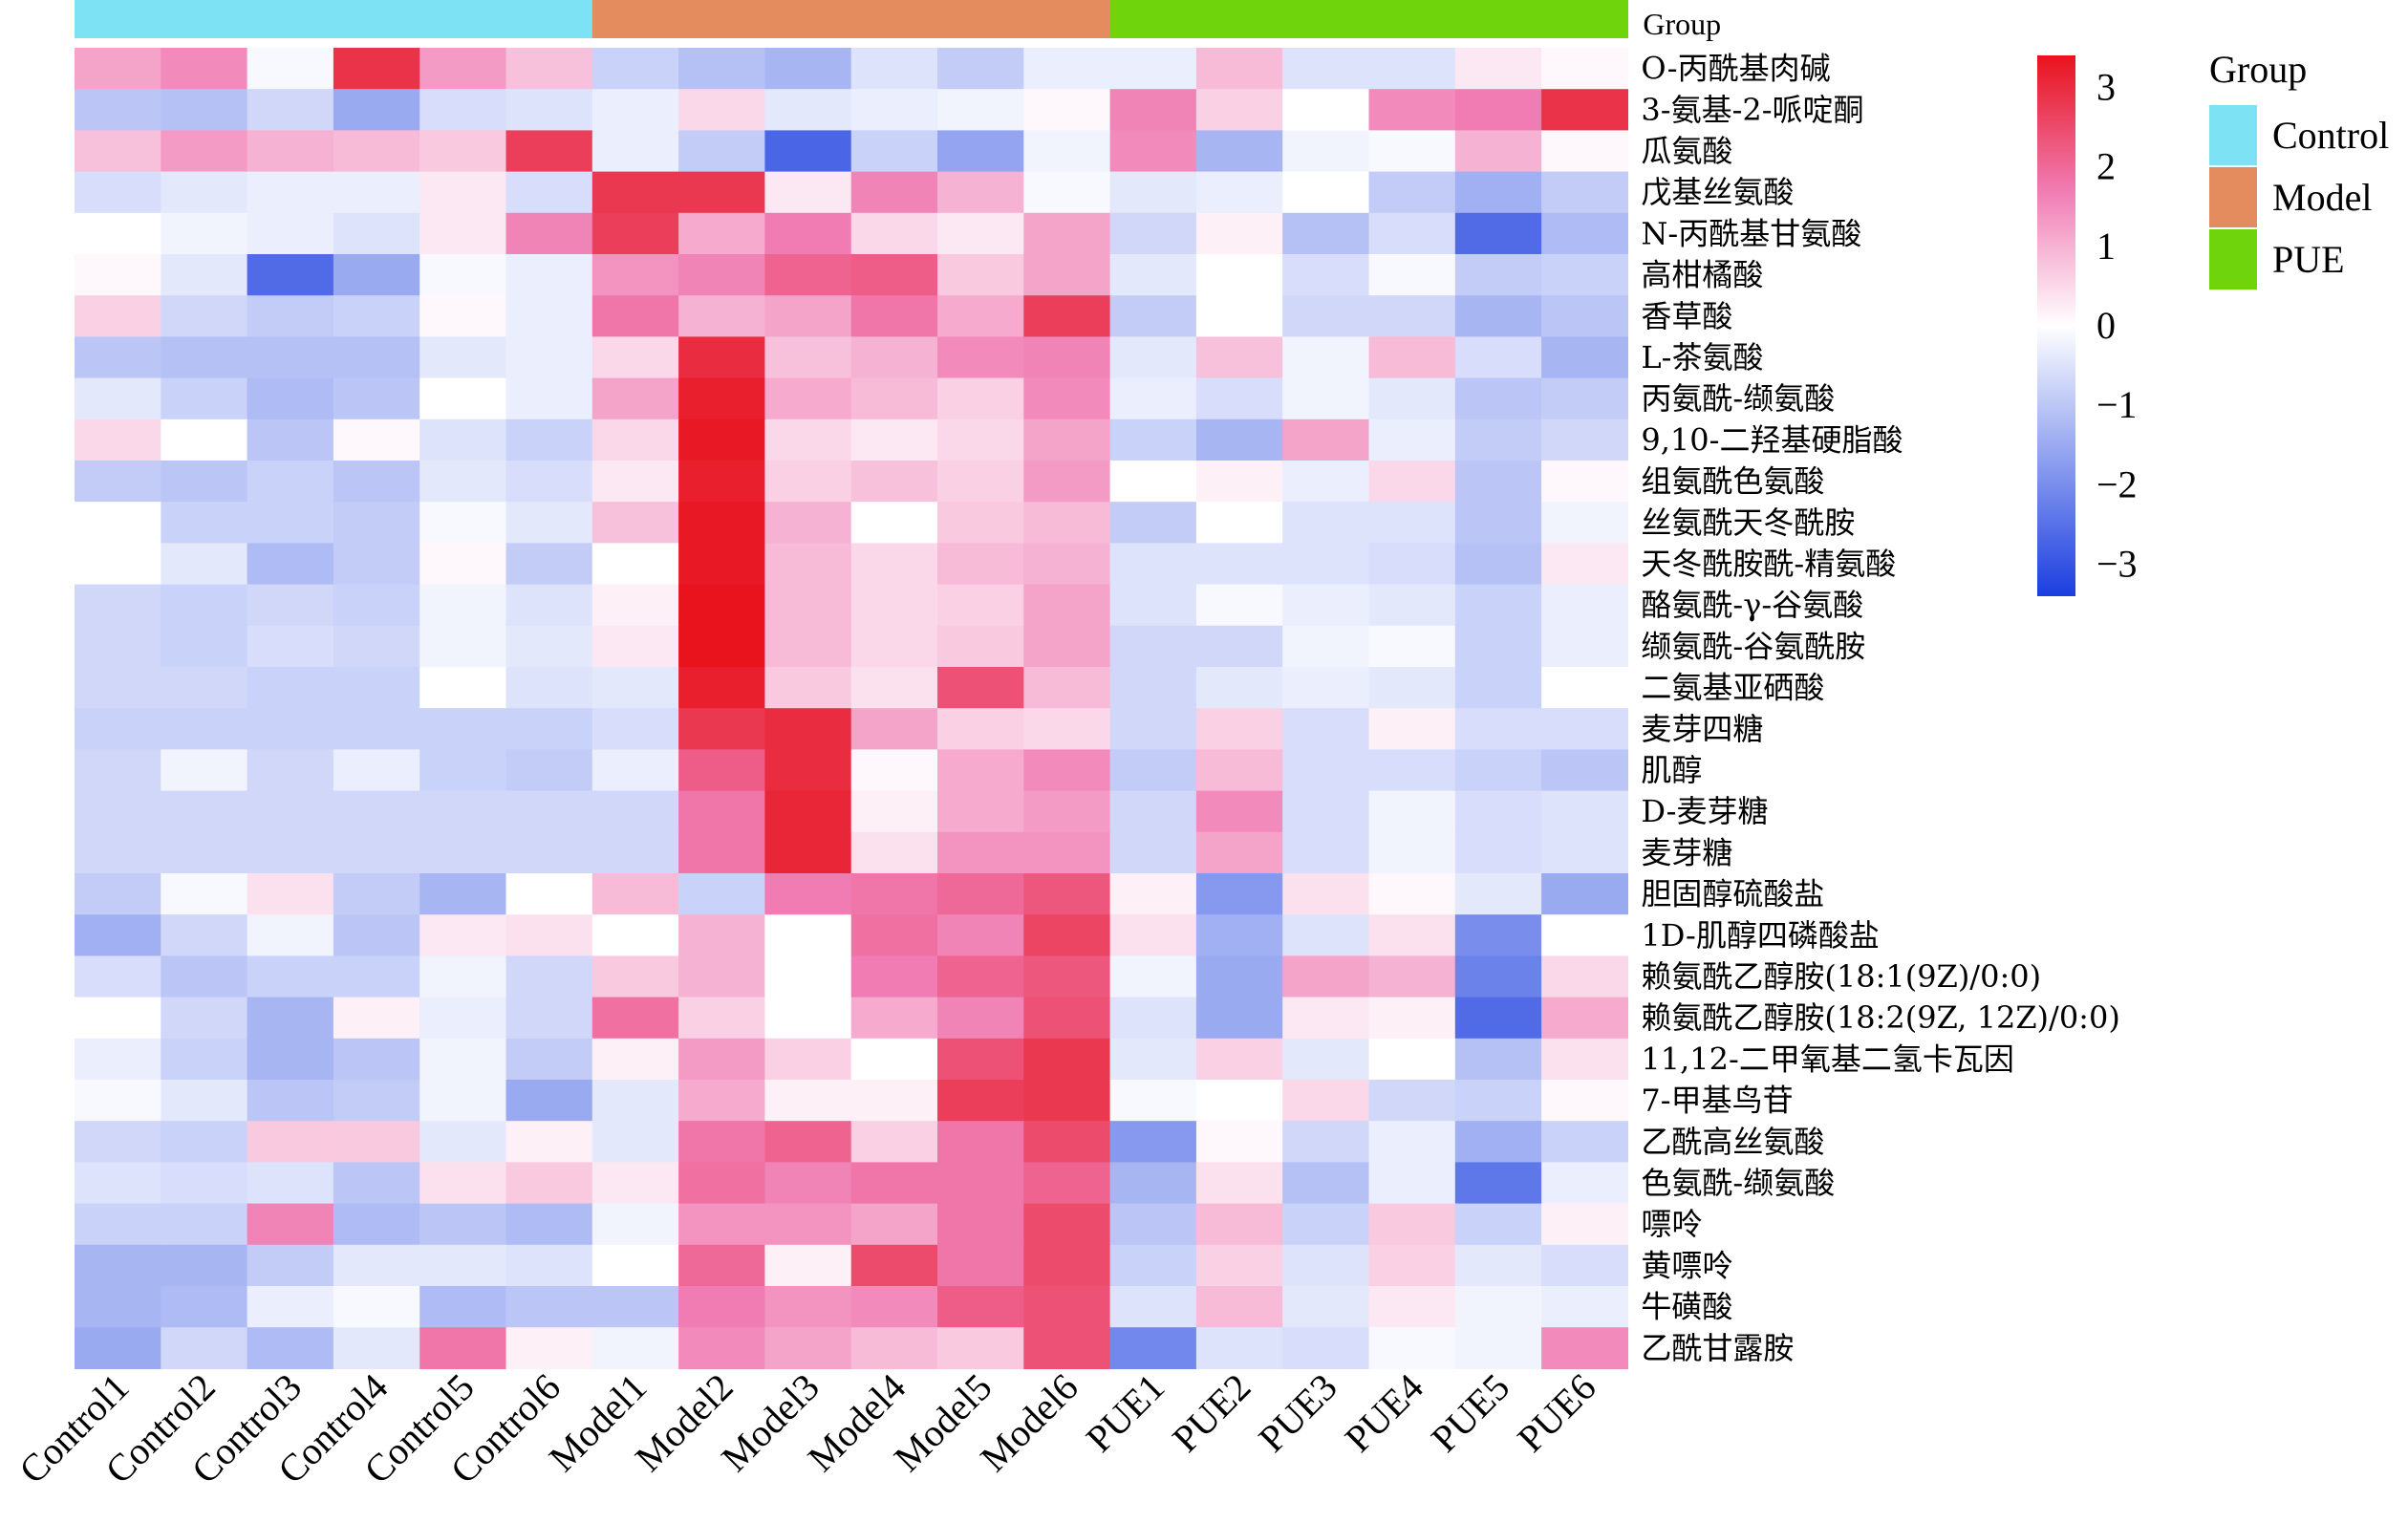 This screenshot has width=2408, height=1523. I want to click on color-scale-tick-label: 2, so click(2106, 166).